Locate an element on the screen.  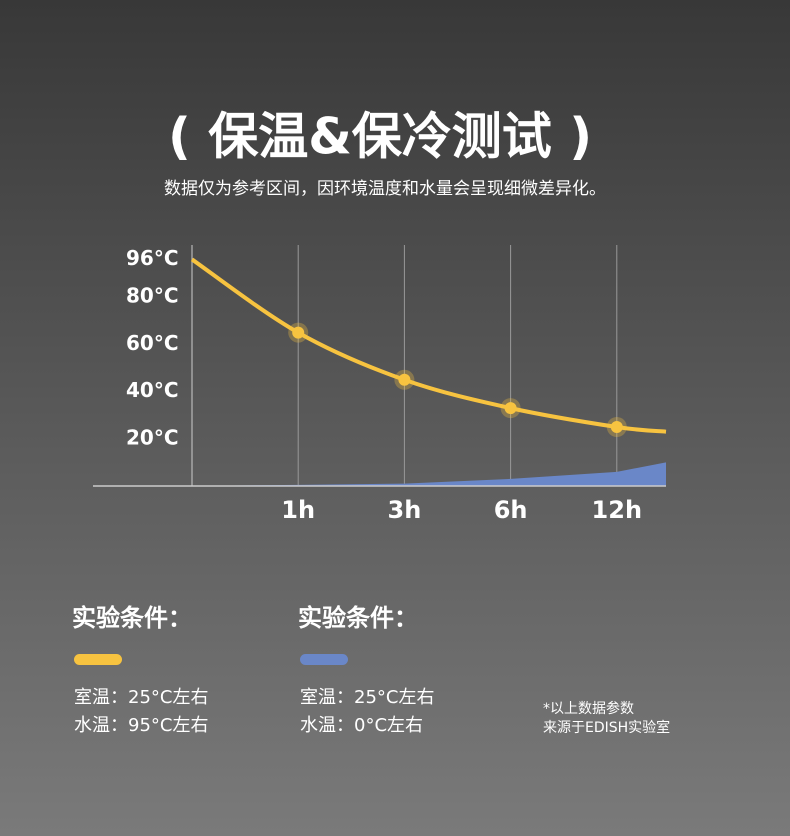
line is located at coordinates (428, 345).